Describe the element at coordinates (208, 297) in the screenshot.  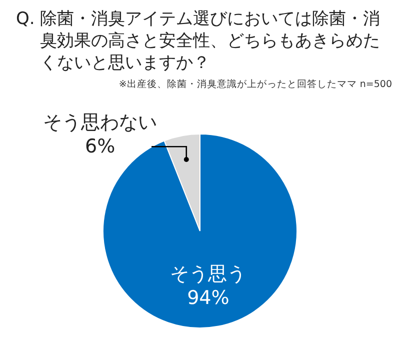
I see `data-label: 94%` at that location.